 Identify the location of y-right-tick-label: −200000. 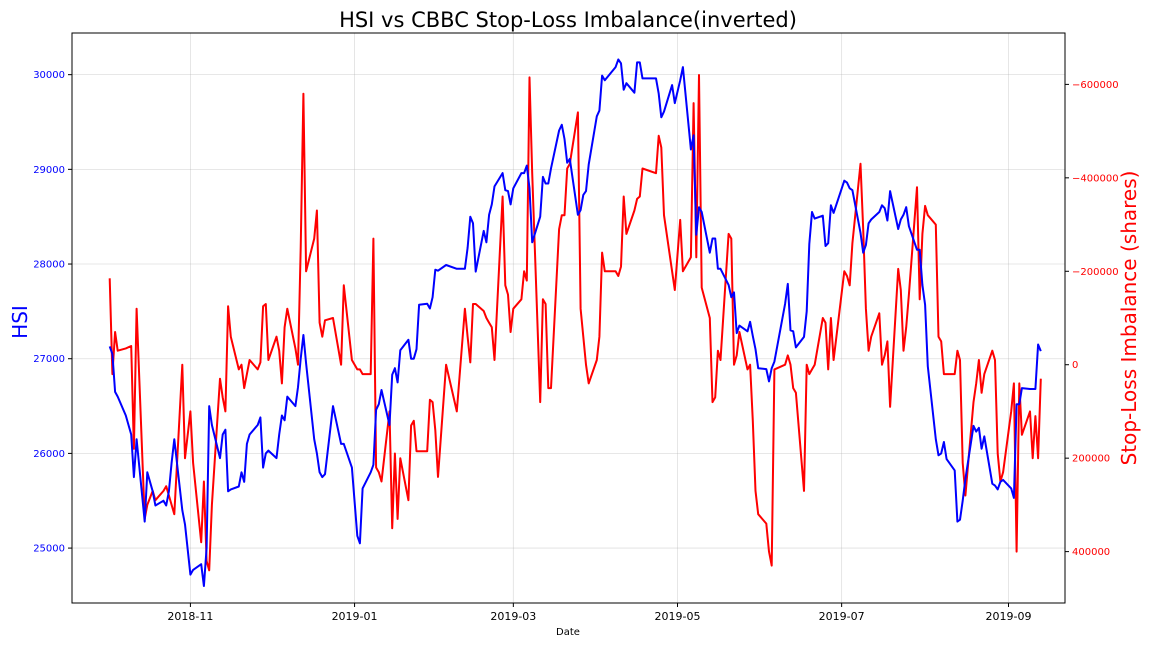
(1095, 272).